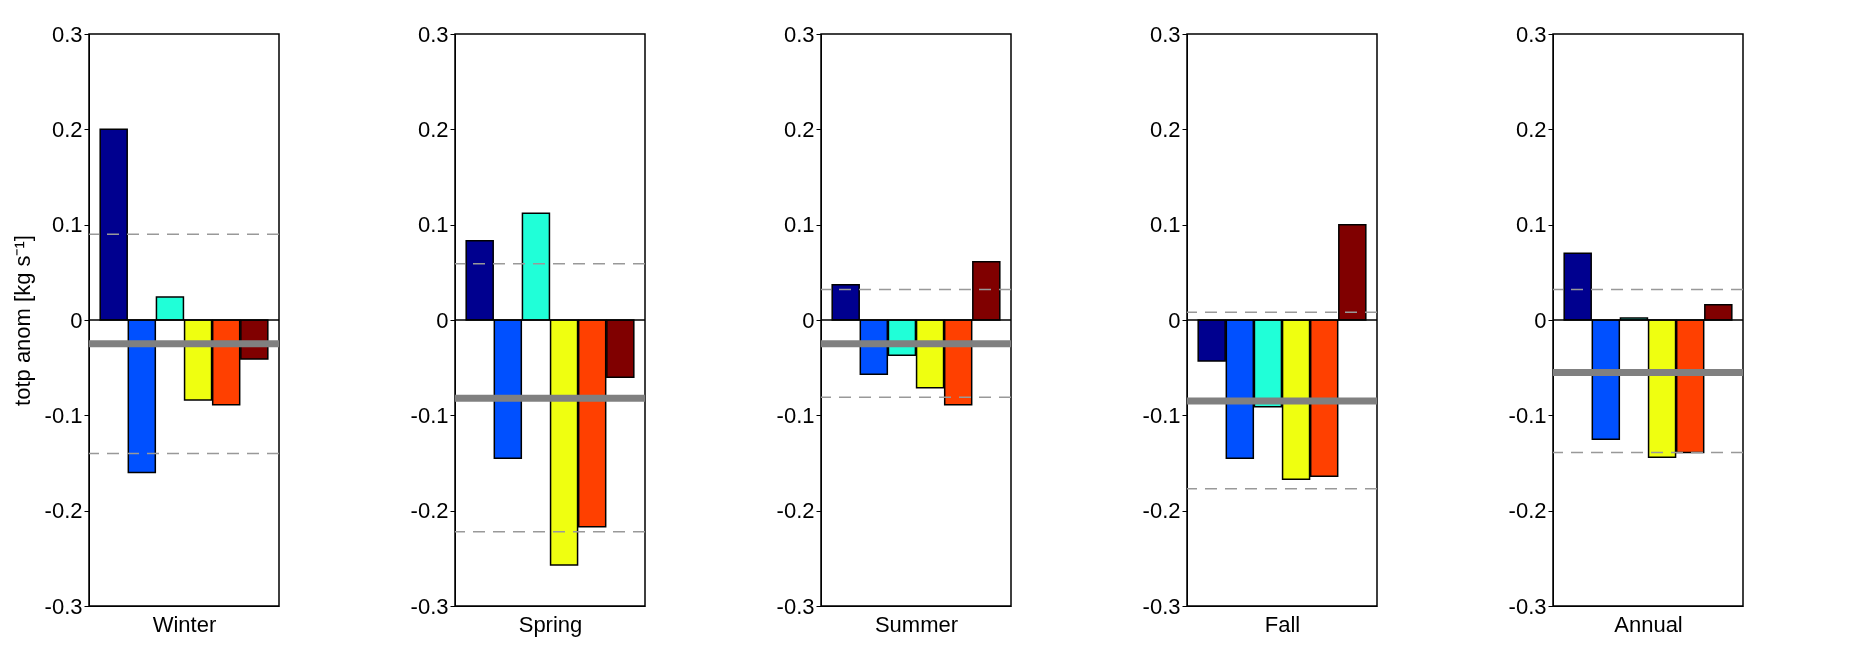 The width and height of the screenshot is (1863, 666). I want to click on x-axis-title: Winter, so click(184, 624).